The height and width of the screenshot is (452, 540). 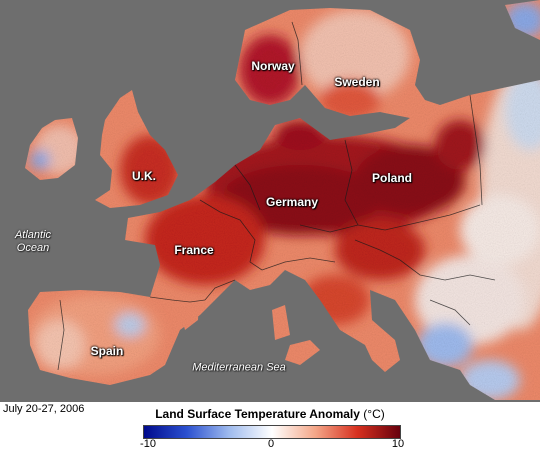 I want to click on label-mediterranean-sea: Mediterranean Sea, so click(x=239, y=367).